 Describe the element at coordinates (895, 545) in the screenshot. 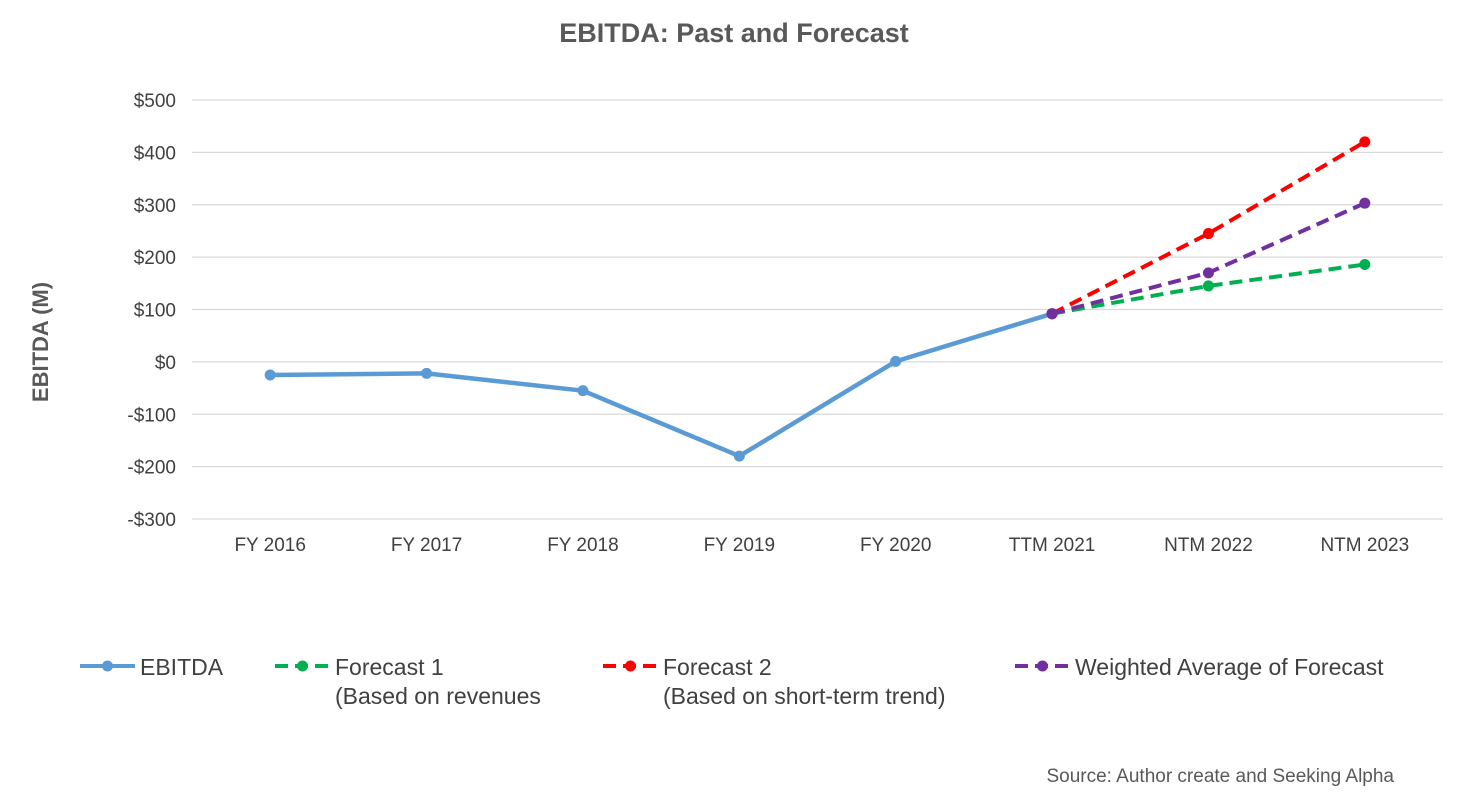

I see `x-tick-label: FY 2020` at that location.